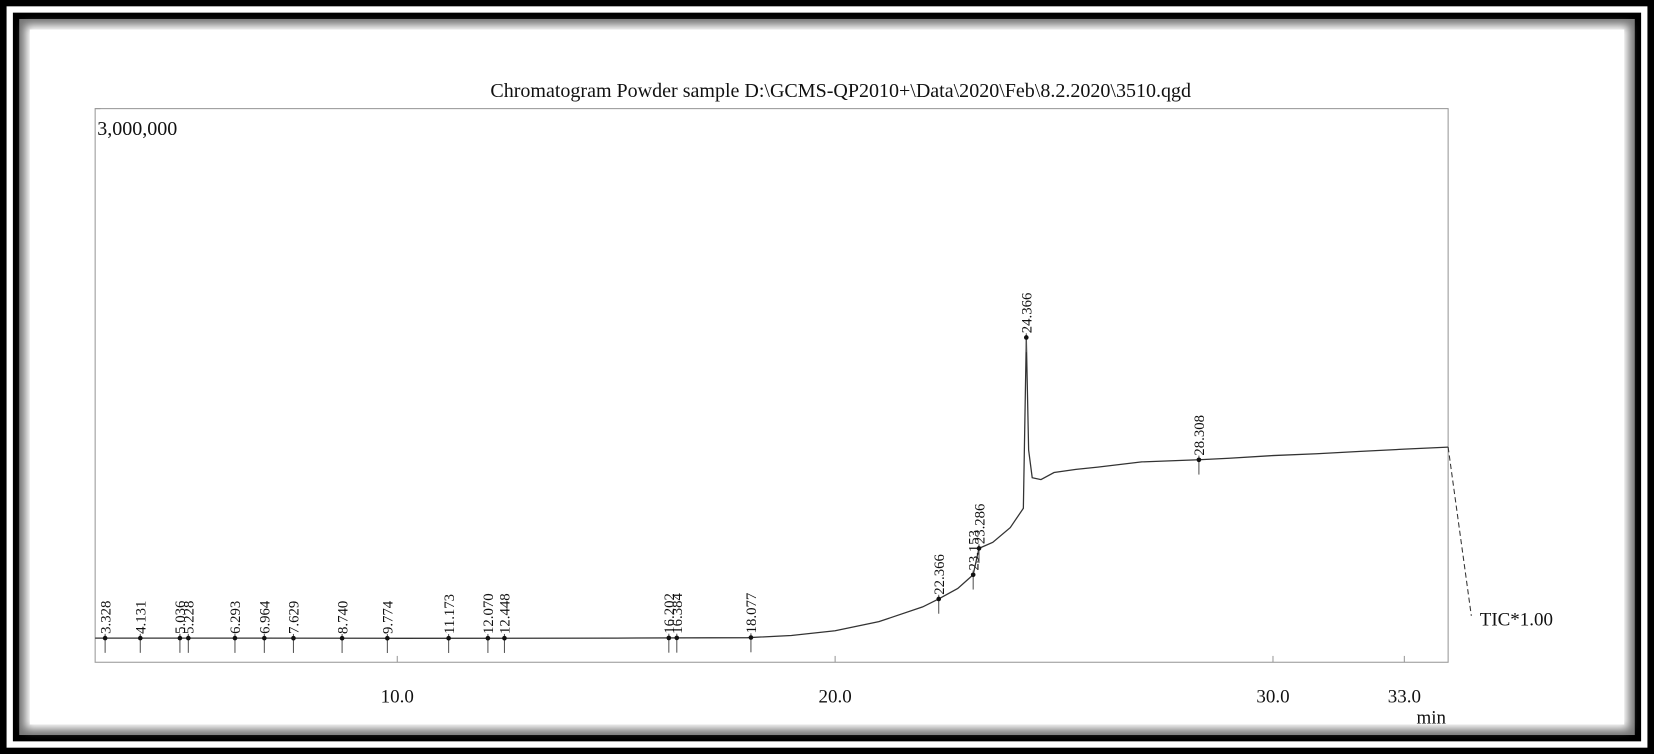  I want to click on x-tick-label: 10.0, so click(397, 696).